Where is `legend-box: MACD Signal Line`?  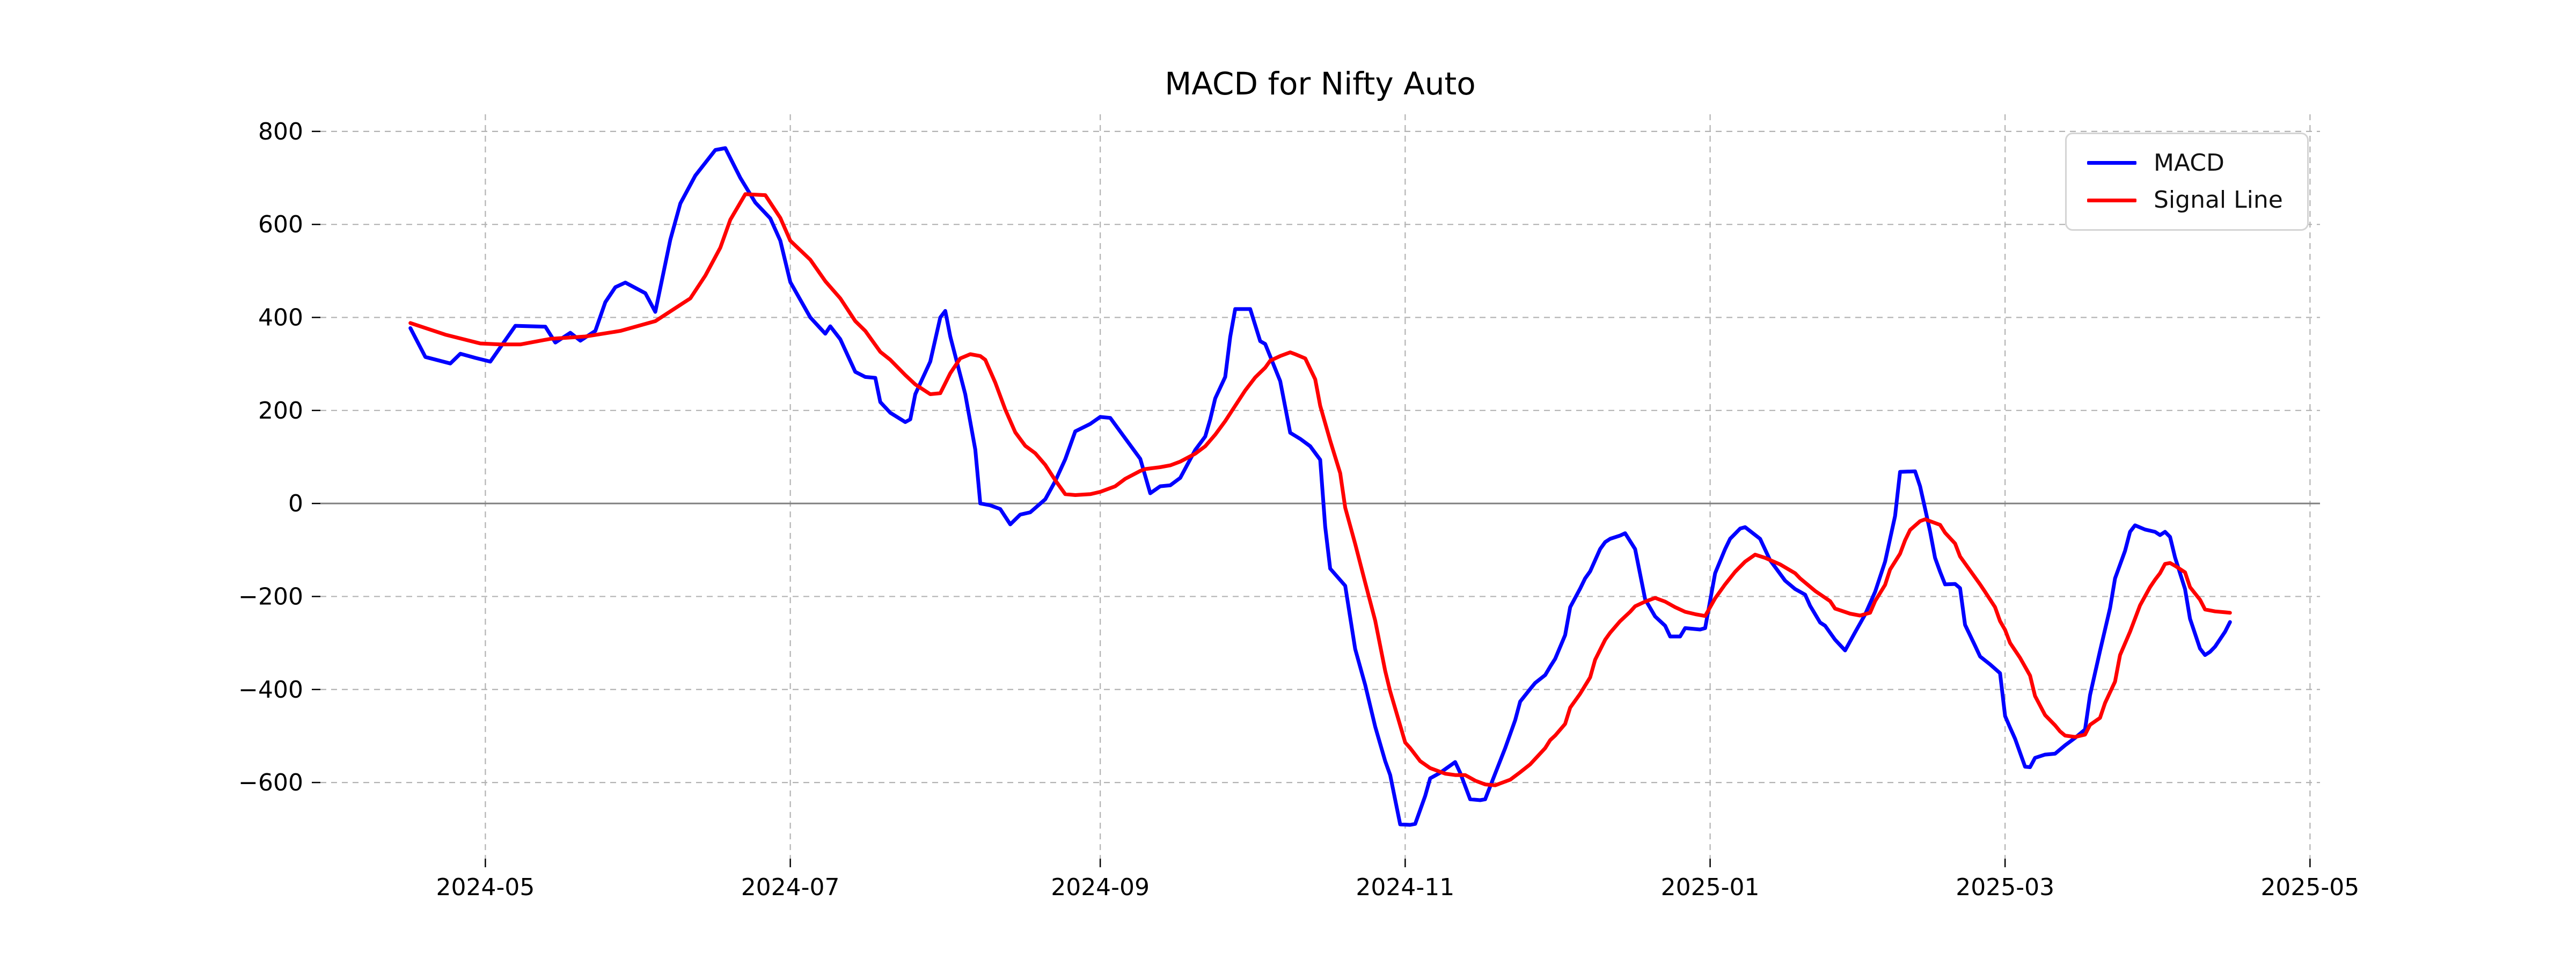 legend-box: MACD Signal Line is located at coordinates (2187, 182).